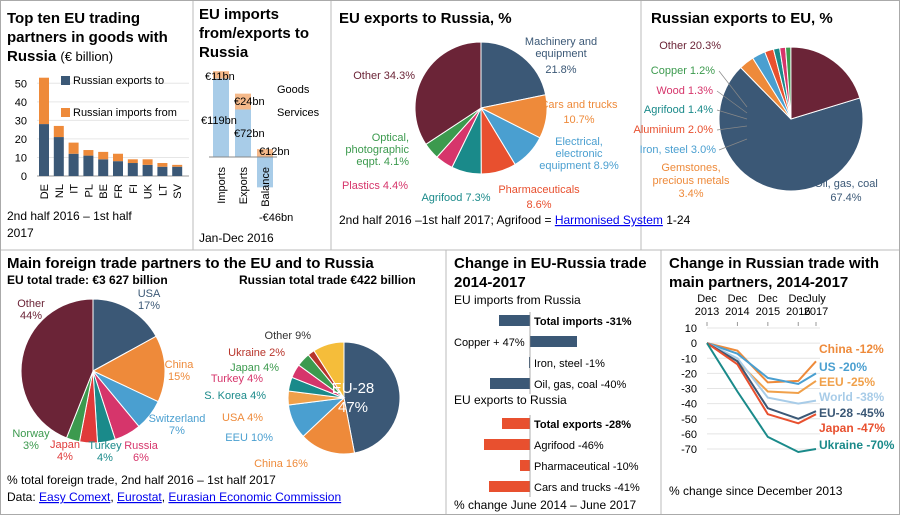 This screenshot has width=900, height=515. What do you see at coordinates (276, 218) in the screenshot?
I see `panel2-label-balance-goods: -€46bn` at bounding box center [276, 218].